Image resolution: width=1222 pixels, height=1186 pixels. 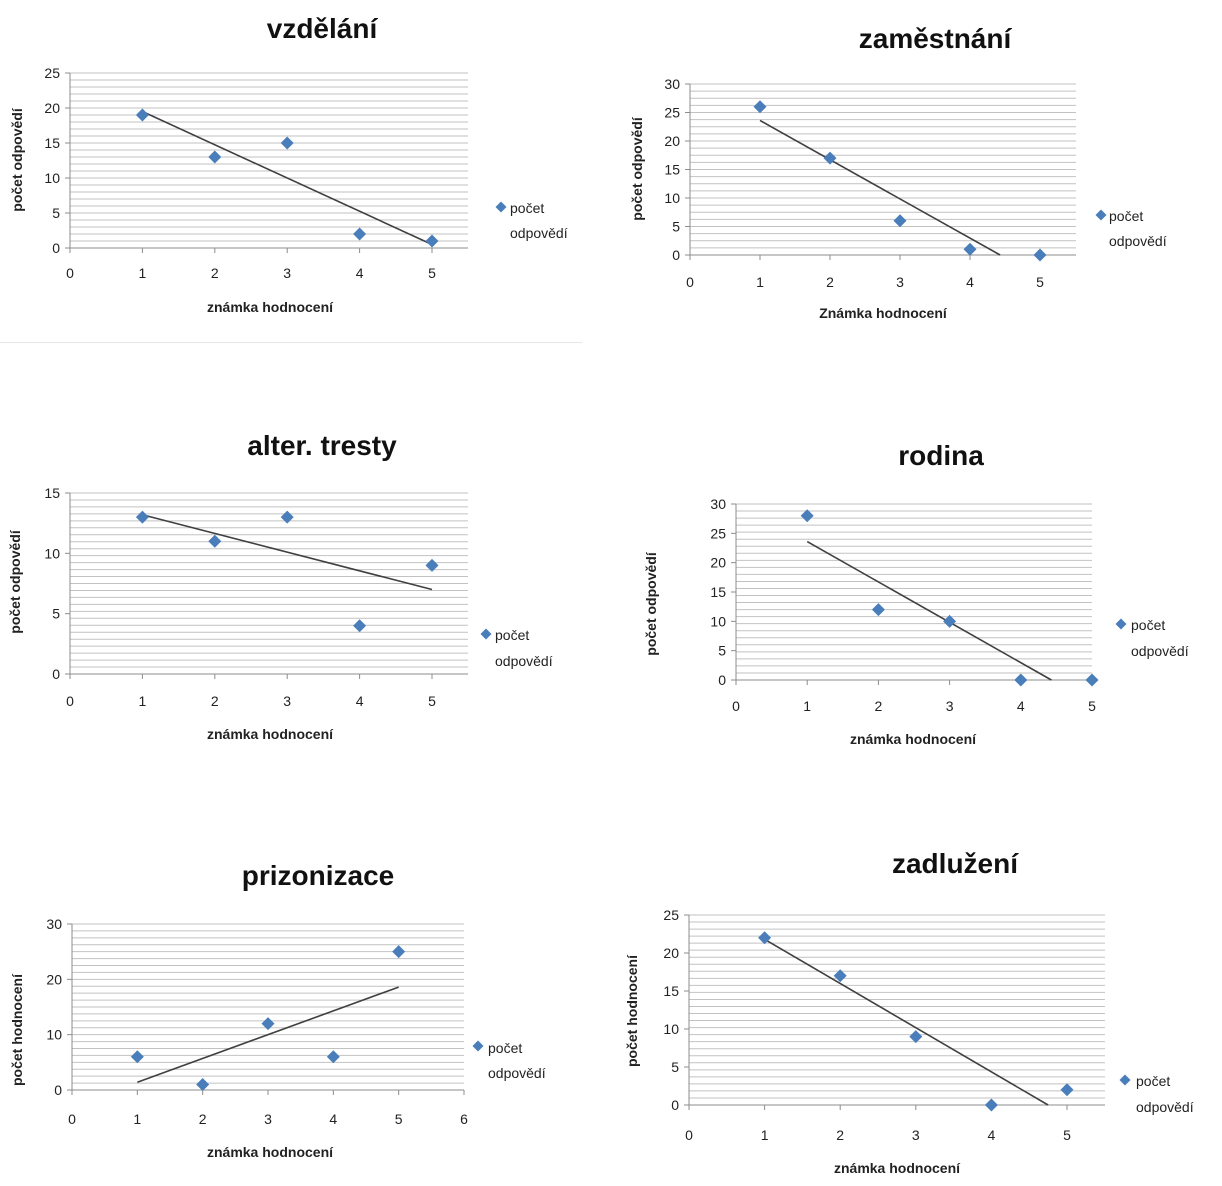 I want to click on chart-1-y-tick-label: 10, so click(x=52, y=178).